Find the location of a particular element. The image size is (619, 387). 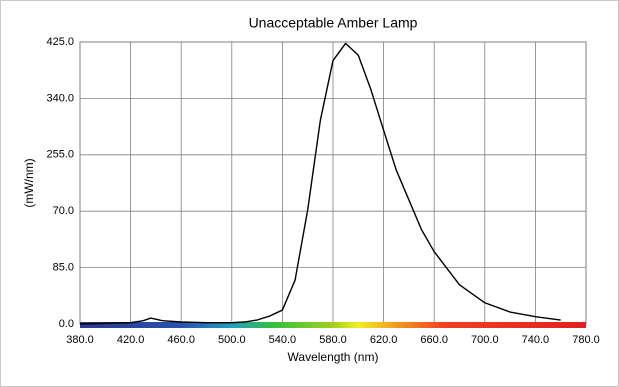

x-tick-label: 780.0 is located at coordinates (586, 340).